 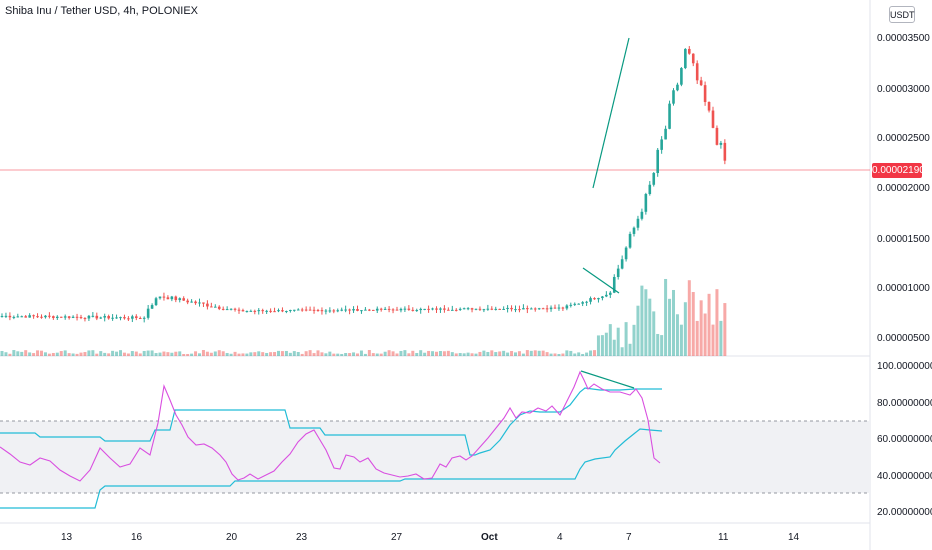 I want to click on symbol-title: Shiba Inu / Tether USD, 4h, POLONIEX, so click(x=102, y=11).